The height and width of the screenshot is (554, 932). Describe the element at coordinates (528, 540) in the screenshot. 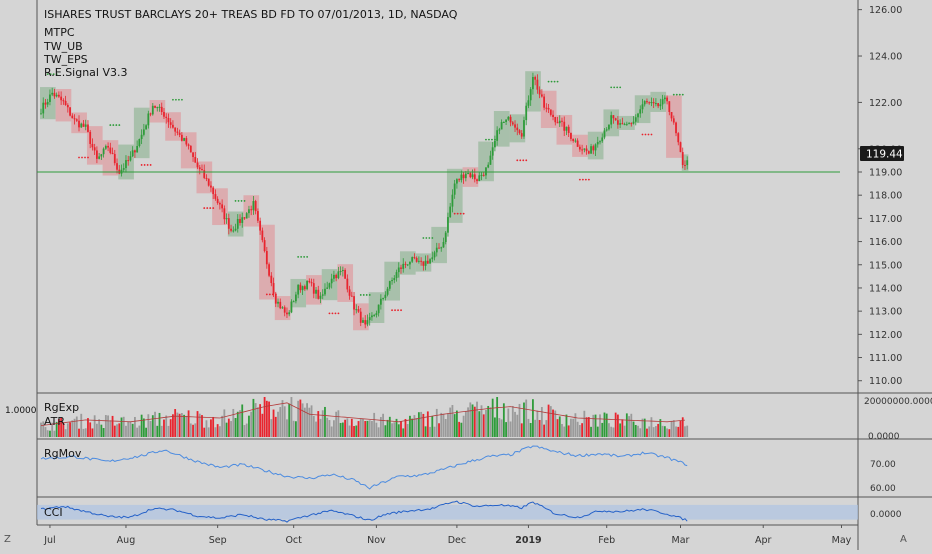

I see `time-tick-label: 2019` at that location.